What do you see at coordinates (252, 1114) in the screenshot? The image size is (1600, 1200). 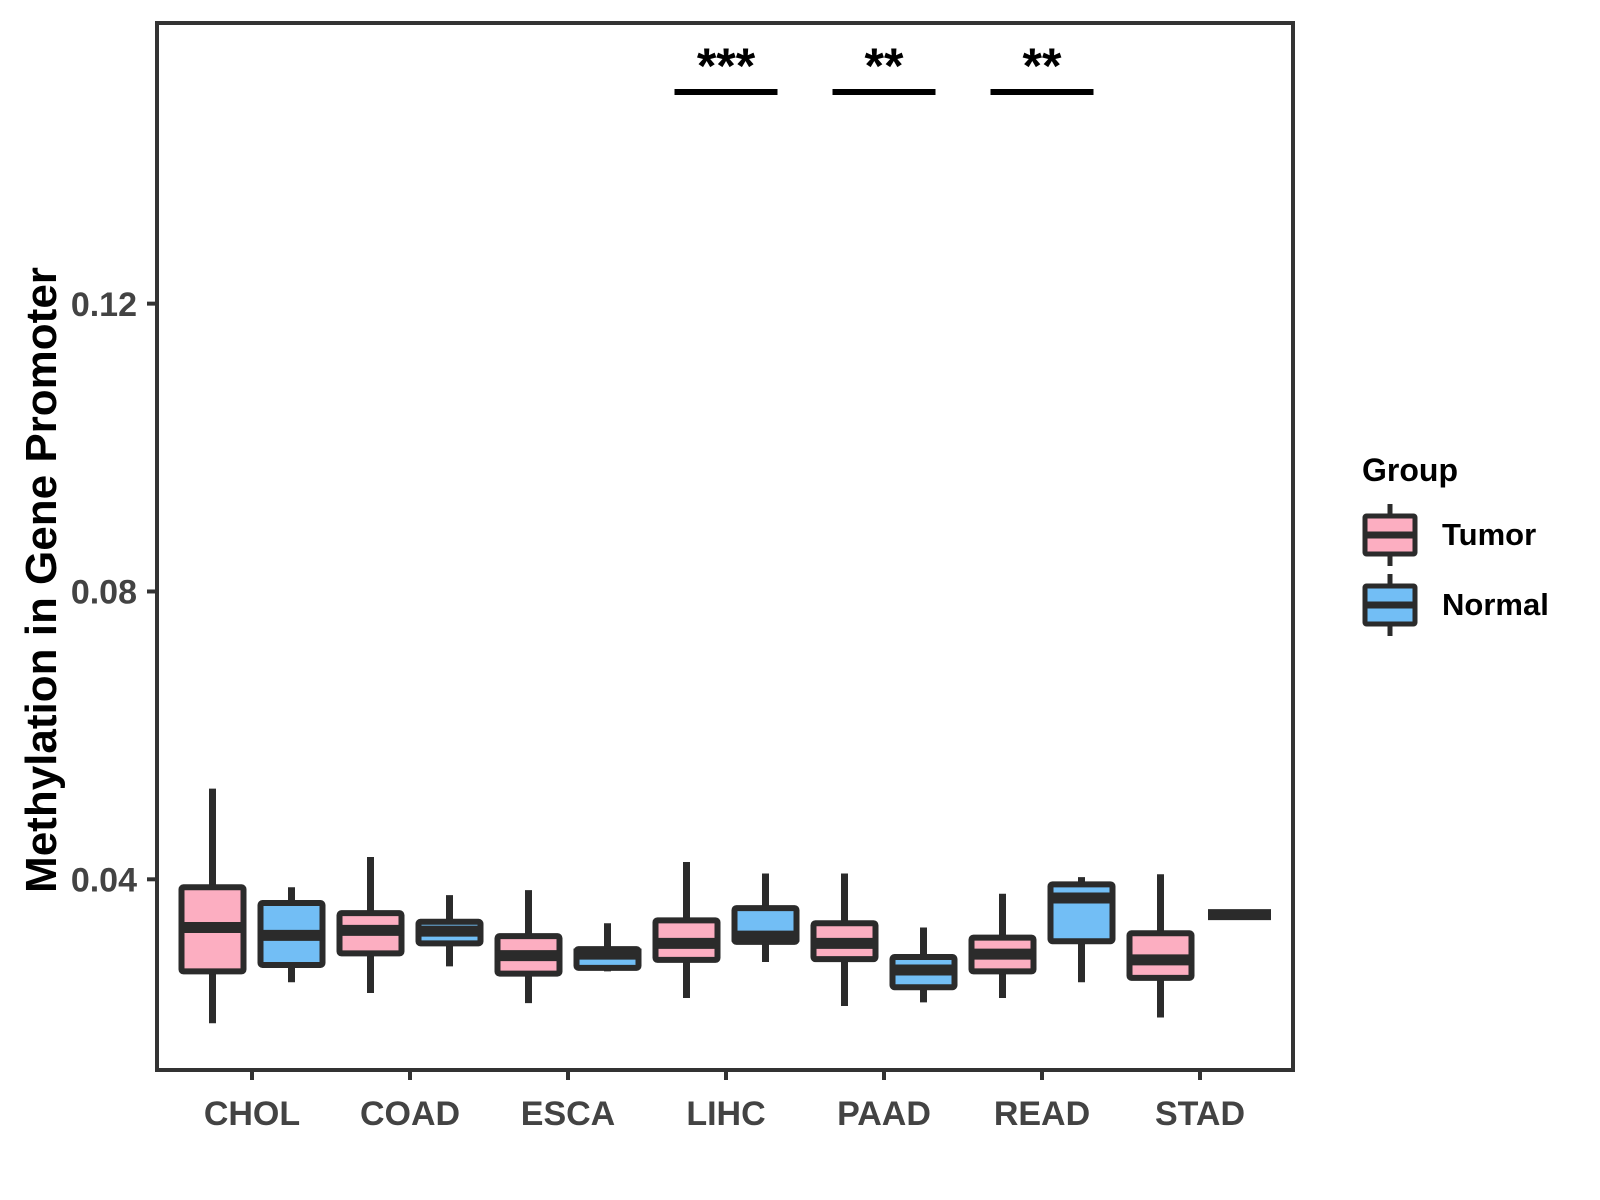 I see `x-tick-label: CHOL` at bounding box center [252, 1114].